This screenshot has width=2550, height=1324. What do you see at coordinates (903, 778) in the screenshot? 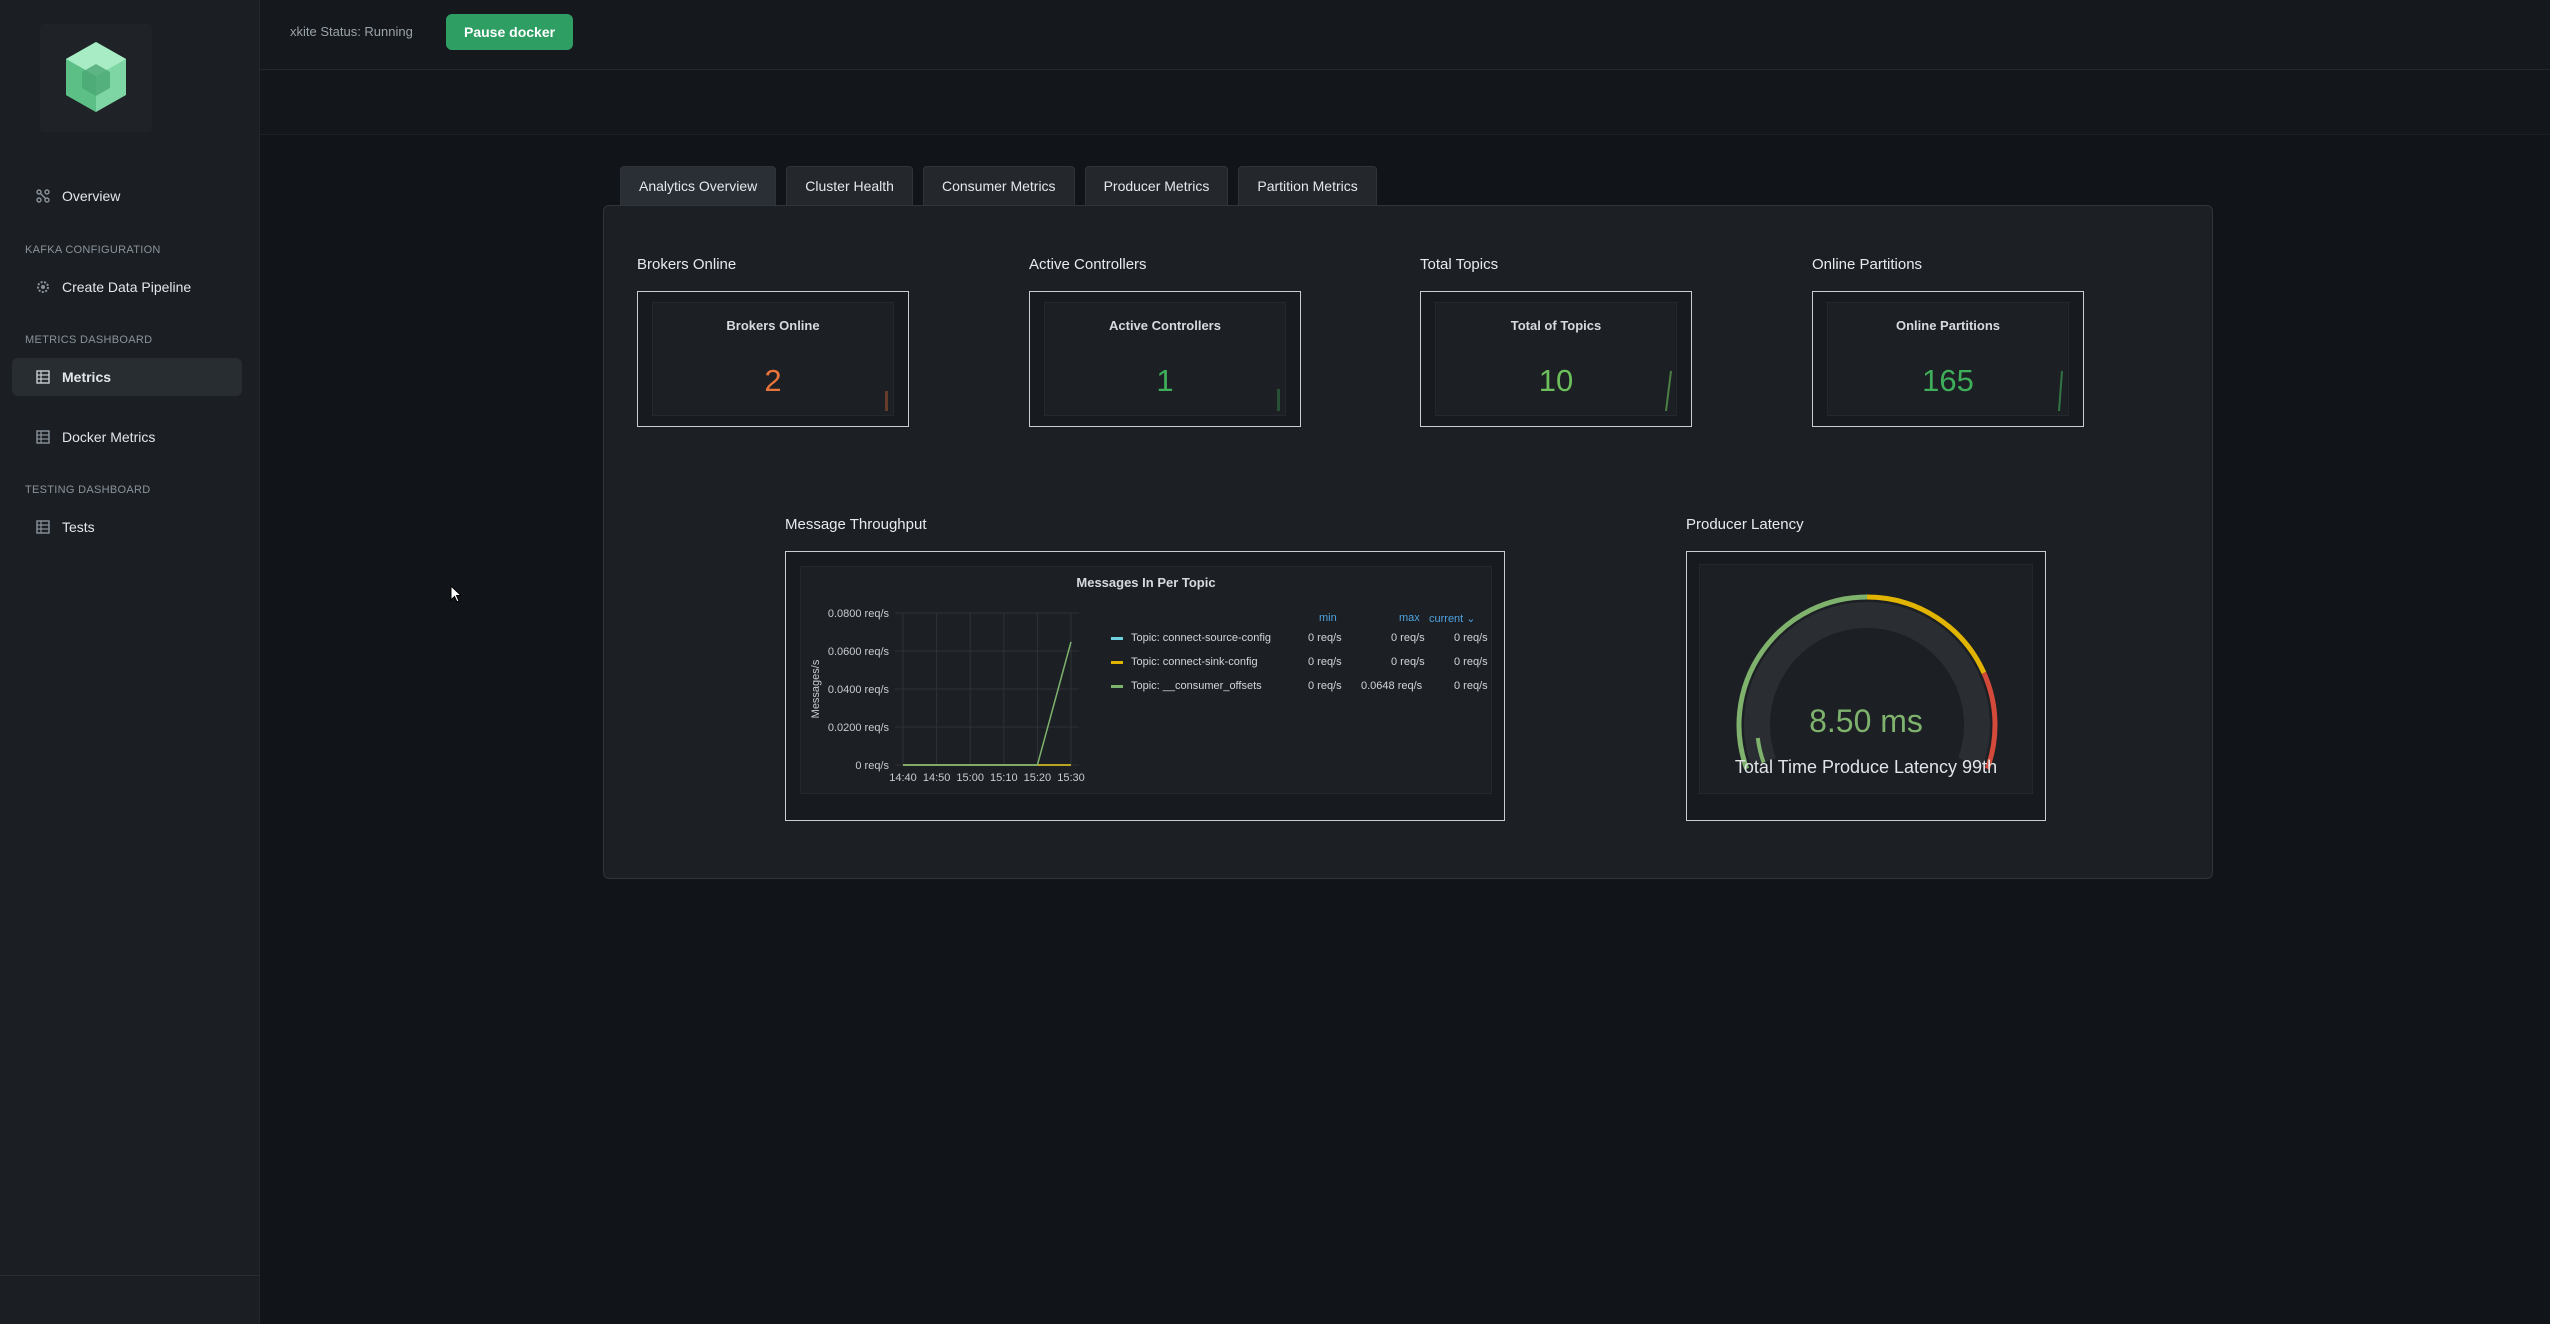
I see `x-tick-label: 14:40` at bounding box center [903, 778].